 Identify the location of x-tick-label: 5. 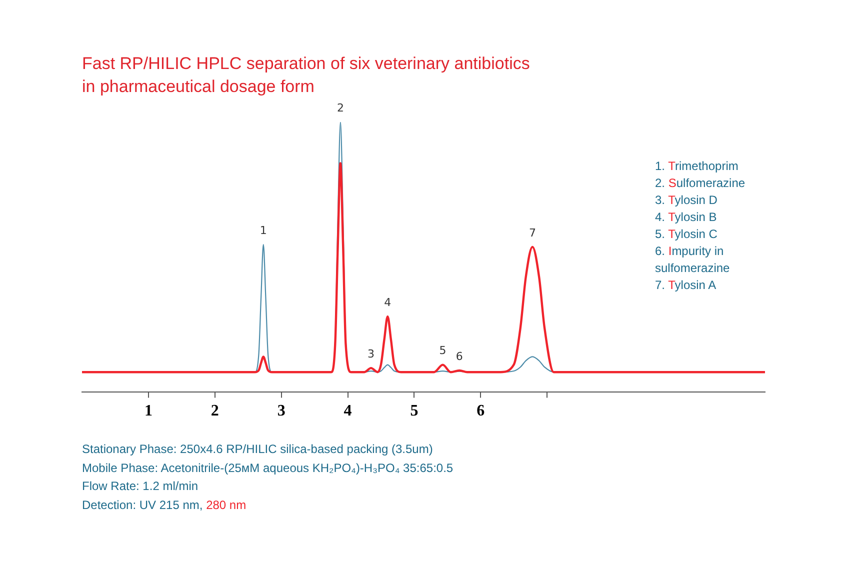
(414, 411).